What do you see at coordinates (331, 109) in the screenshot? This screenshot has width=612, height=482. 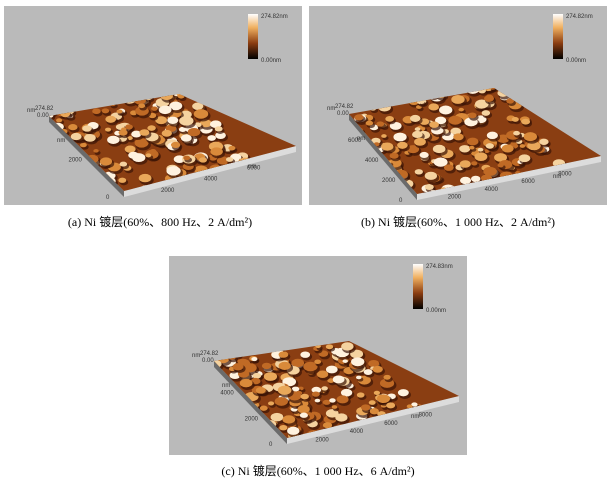 I see `z-unit: nm` at bounding box center [331, 109].